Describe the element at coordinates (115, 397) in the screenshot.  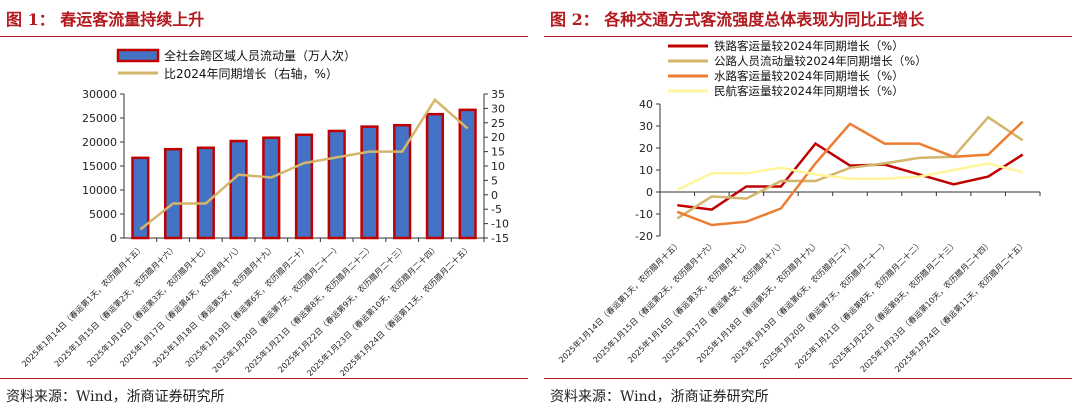
I see `figure-1-source: 资料来源：Wind，浙商证券研究所` at that location.